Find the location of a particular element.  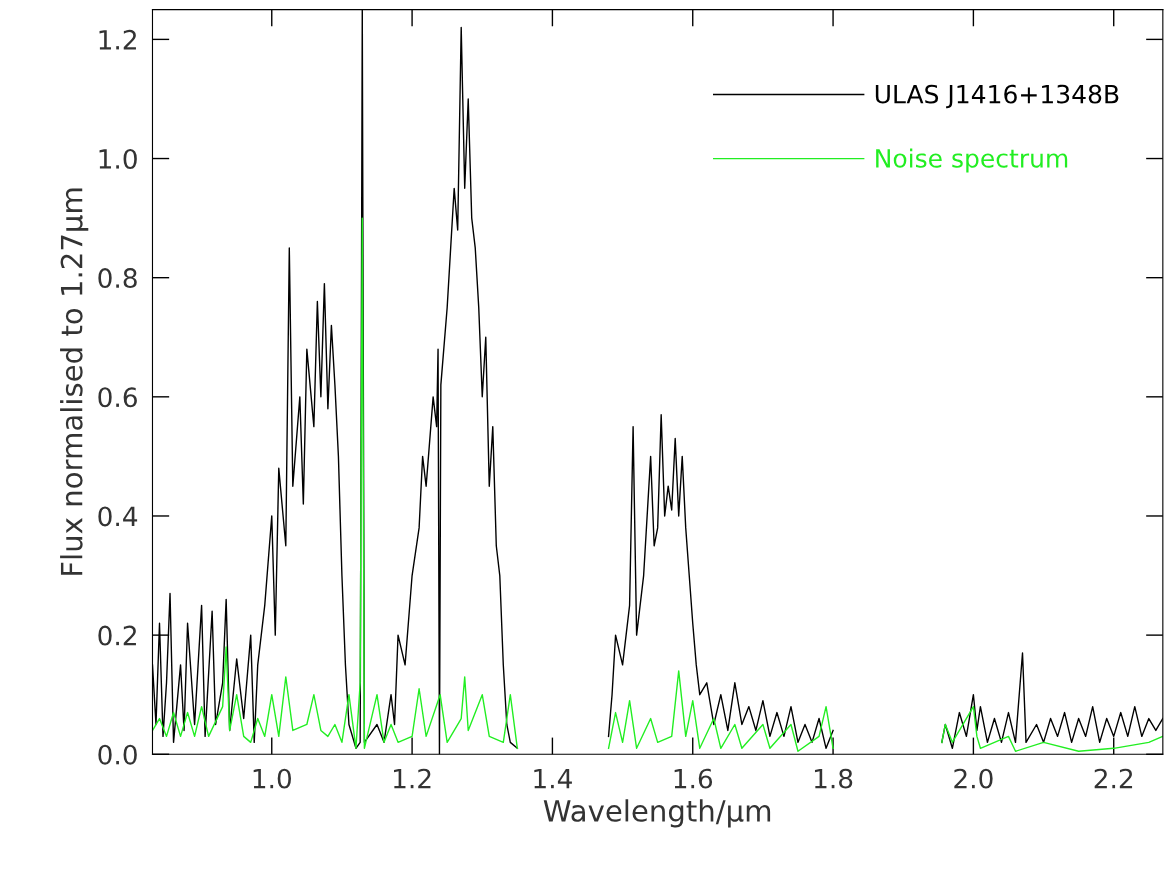

x-tick-label: 1.0 is located at coordinates (272, 778).